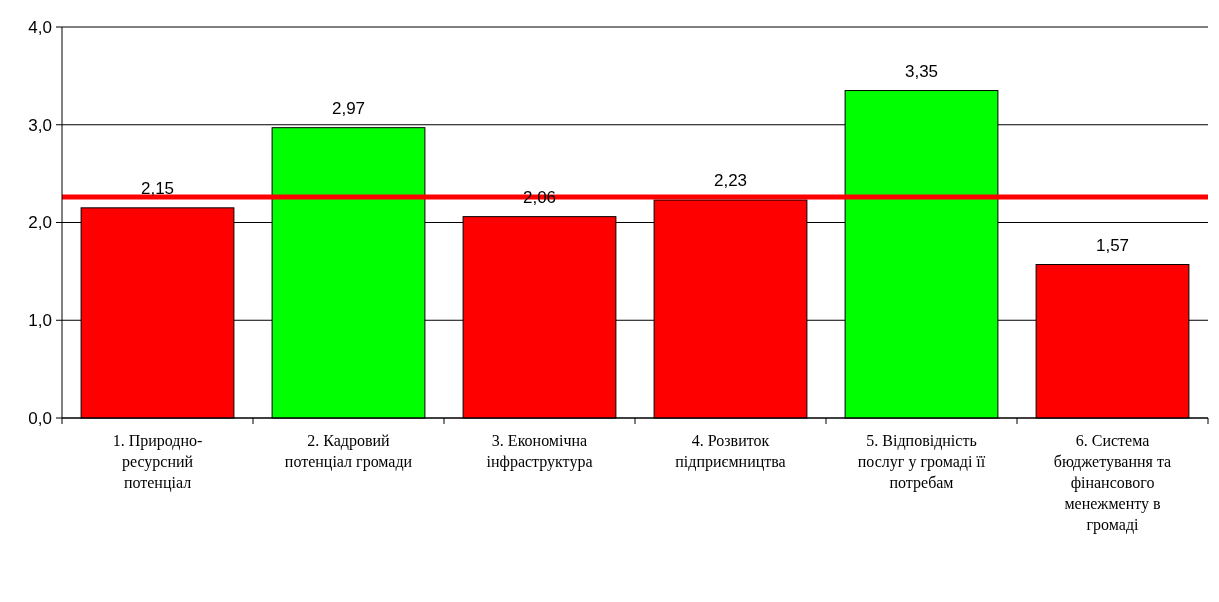 The image size is (1219, 602). What do you see at coordinates (40, 27) in the screenshot?
I see `y-tick-label: 4,0` at bounding box center [40, 27].